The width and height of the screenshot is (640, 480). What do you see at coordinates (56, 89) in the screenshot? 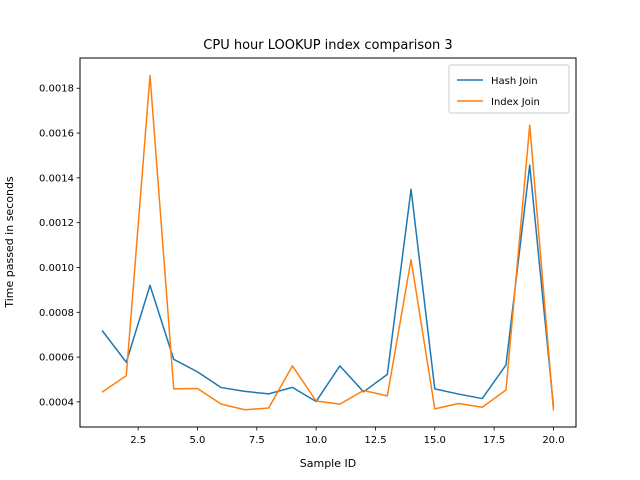
I see `y-tick-label: 0.0018` at bounding box center [56, 89].